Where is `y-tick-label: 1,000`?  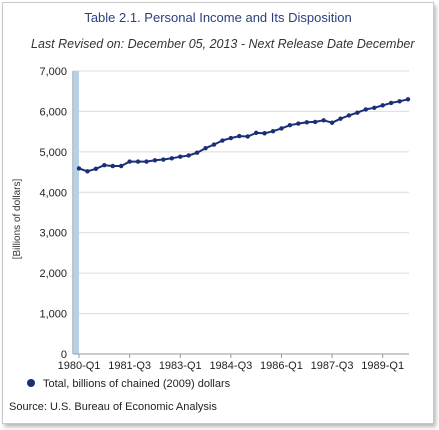 y-tick-label: 1,000 is located at coordinates (53, 315).